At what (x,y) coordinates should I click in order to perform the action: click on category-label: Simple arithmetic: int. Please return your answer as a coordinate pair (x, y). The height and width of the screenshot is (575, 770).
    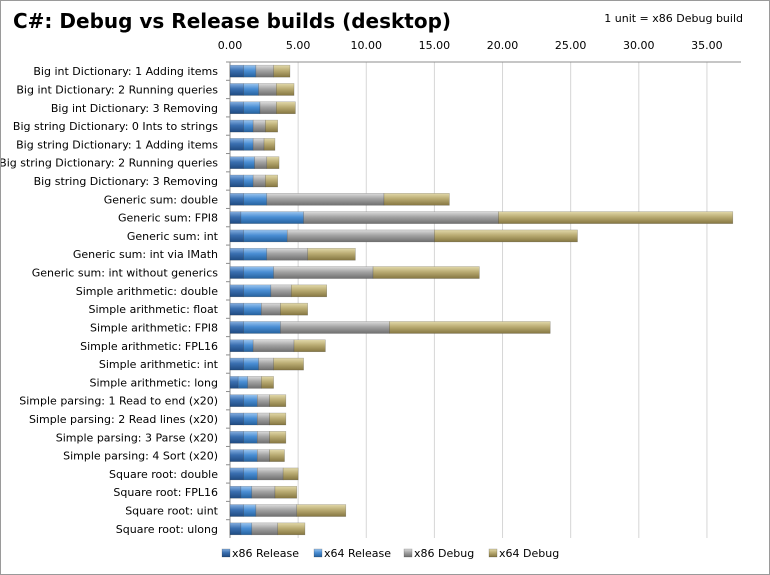
    Looking at the image, I should click on (159, 364).